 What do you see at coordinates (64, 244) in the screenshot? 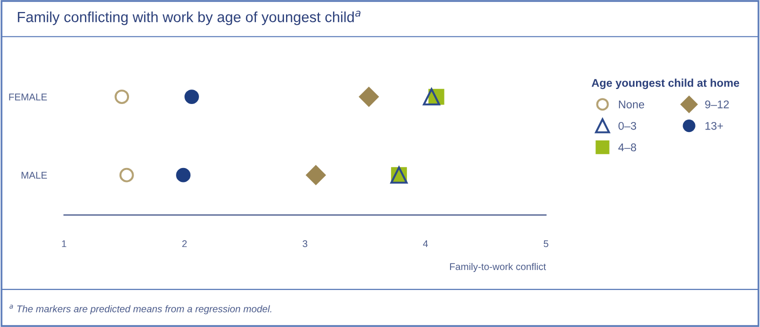
I see `x-tick-label: 1` at bounding box center [64, 244].